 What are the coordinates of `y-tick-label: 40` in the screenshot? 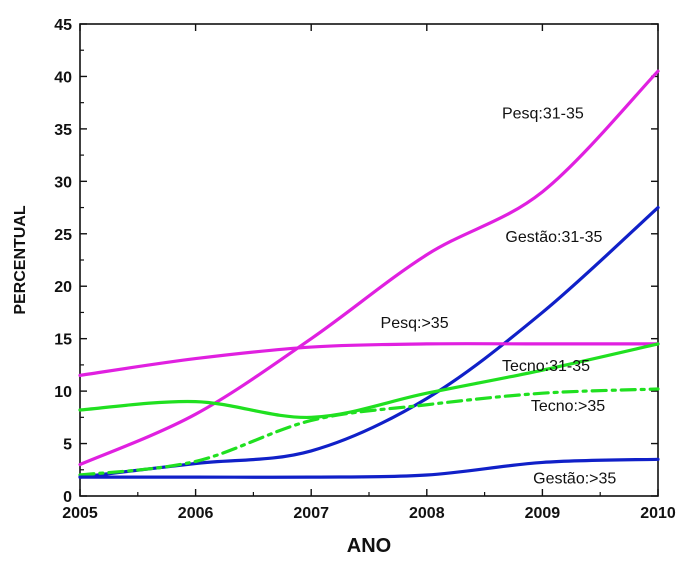 It's located at (63, 77).